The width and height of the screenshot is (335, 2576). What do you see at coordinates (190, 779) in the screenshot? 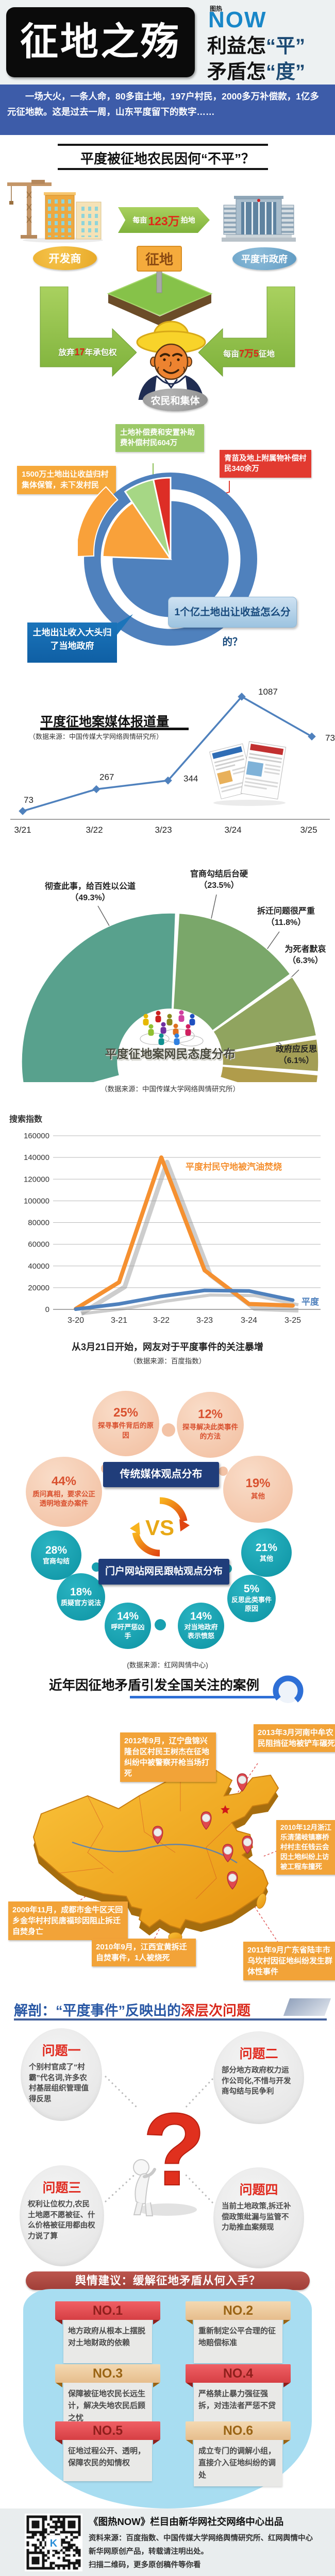
I see `svg-text: 344` at bounding box center [190, 779].